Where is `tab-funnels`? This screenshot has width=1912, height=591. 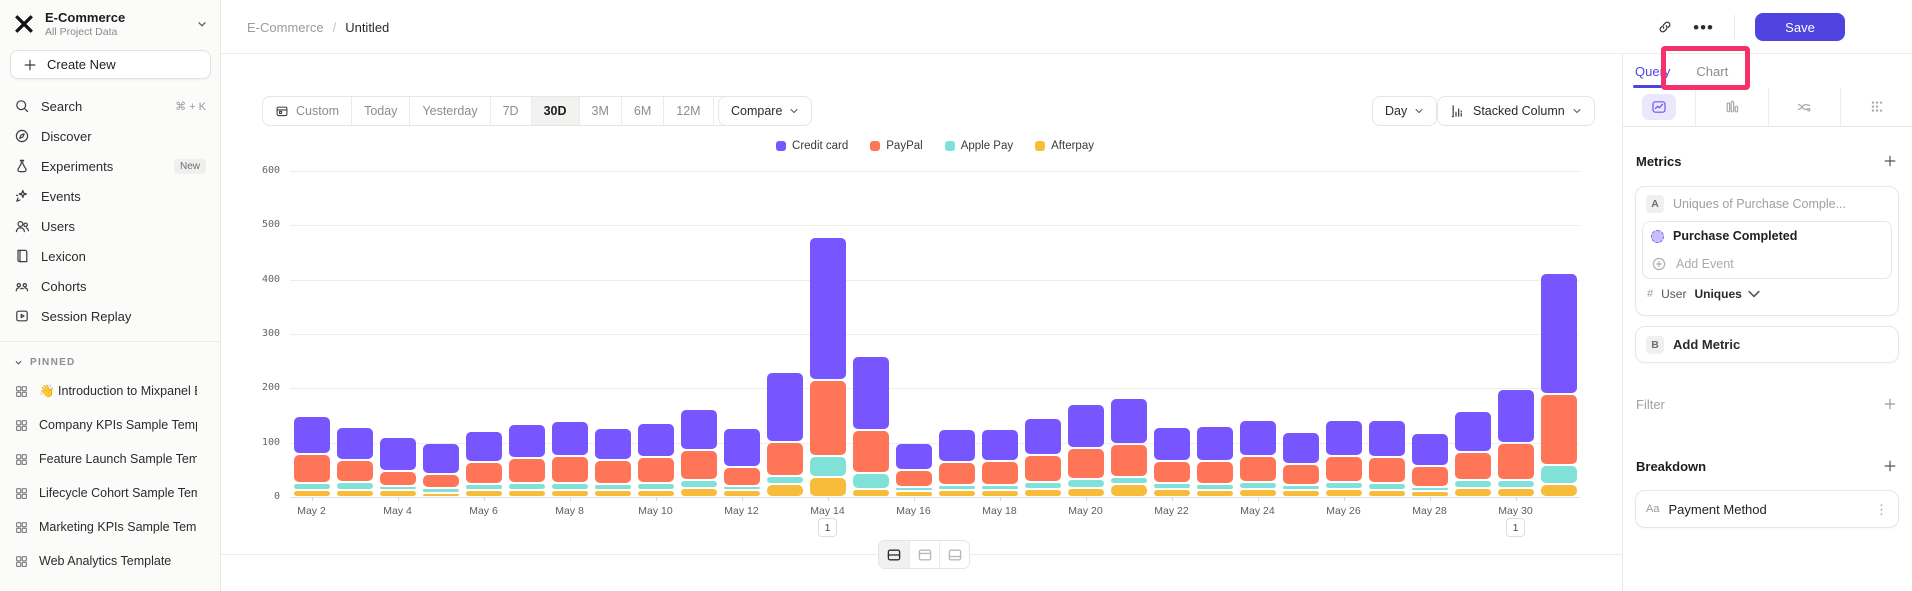
tab-funnels is located at coordinates (1731, 107).